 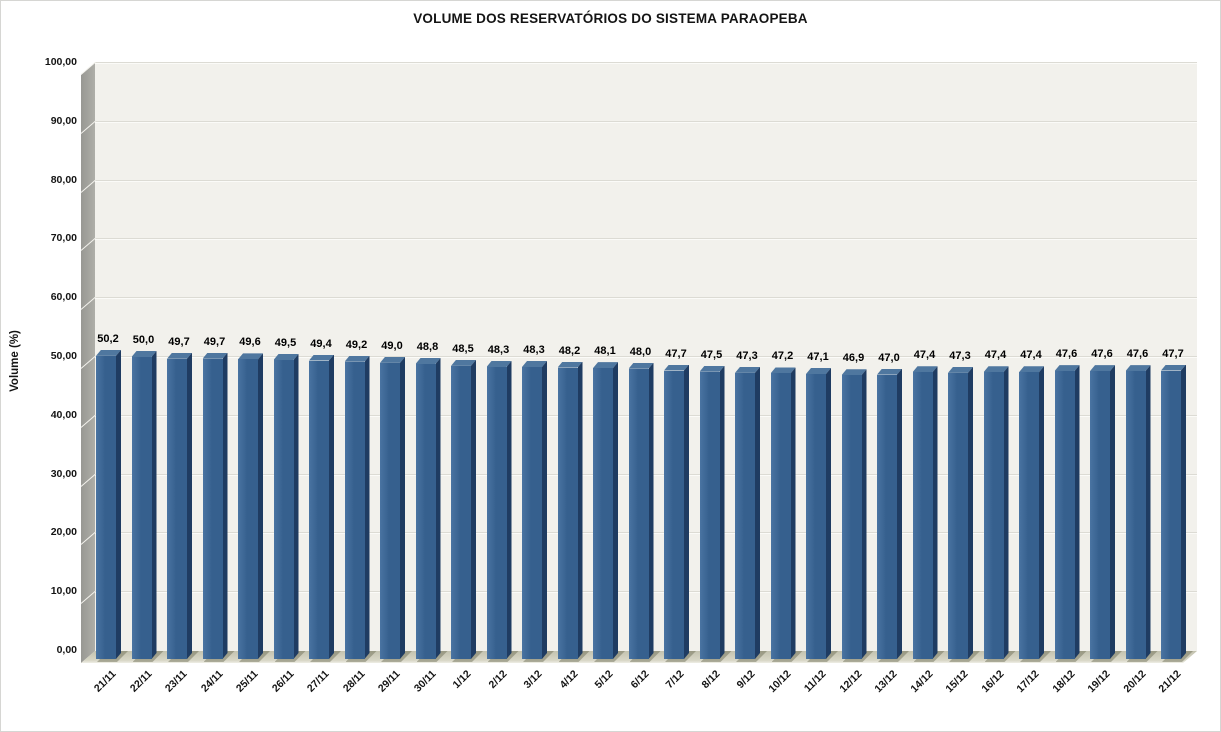 What do you see at coordinates (1066, 354) in the screenshot?
I see `bar-value-label: 47,6` at bounding box center [1066, 354].